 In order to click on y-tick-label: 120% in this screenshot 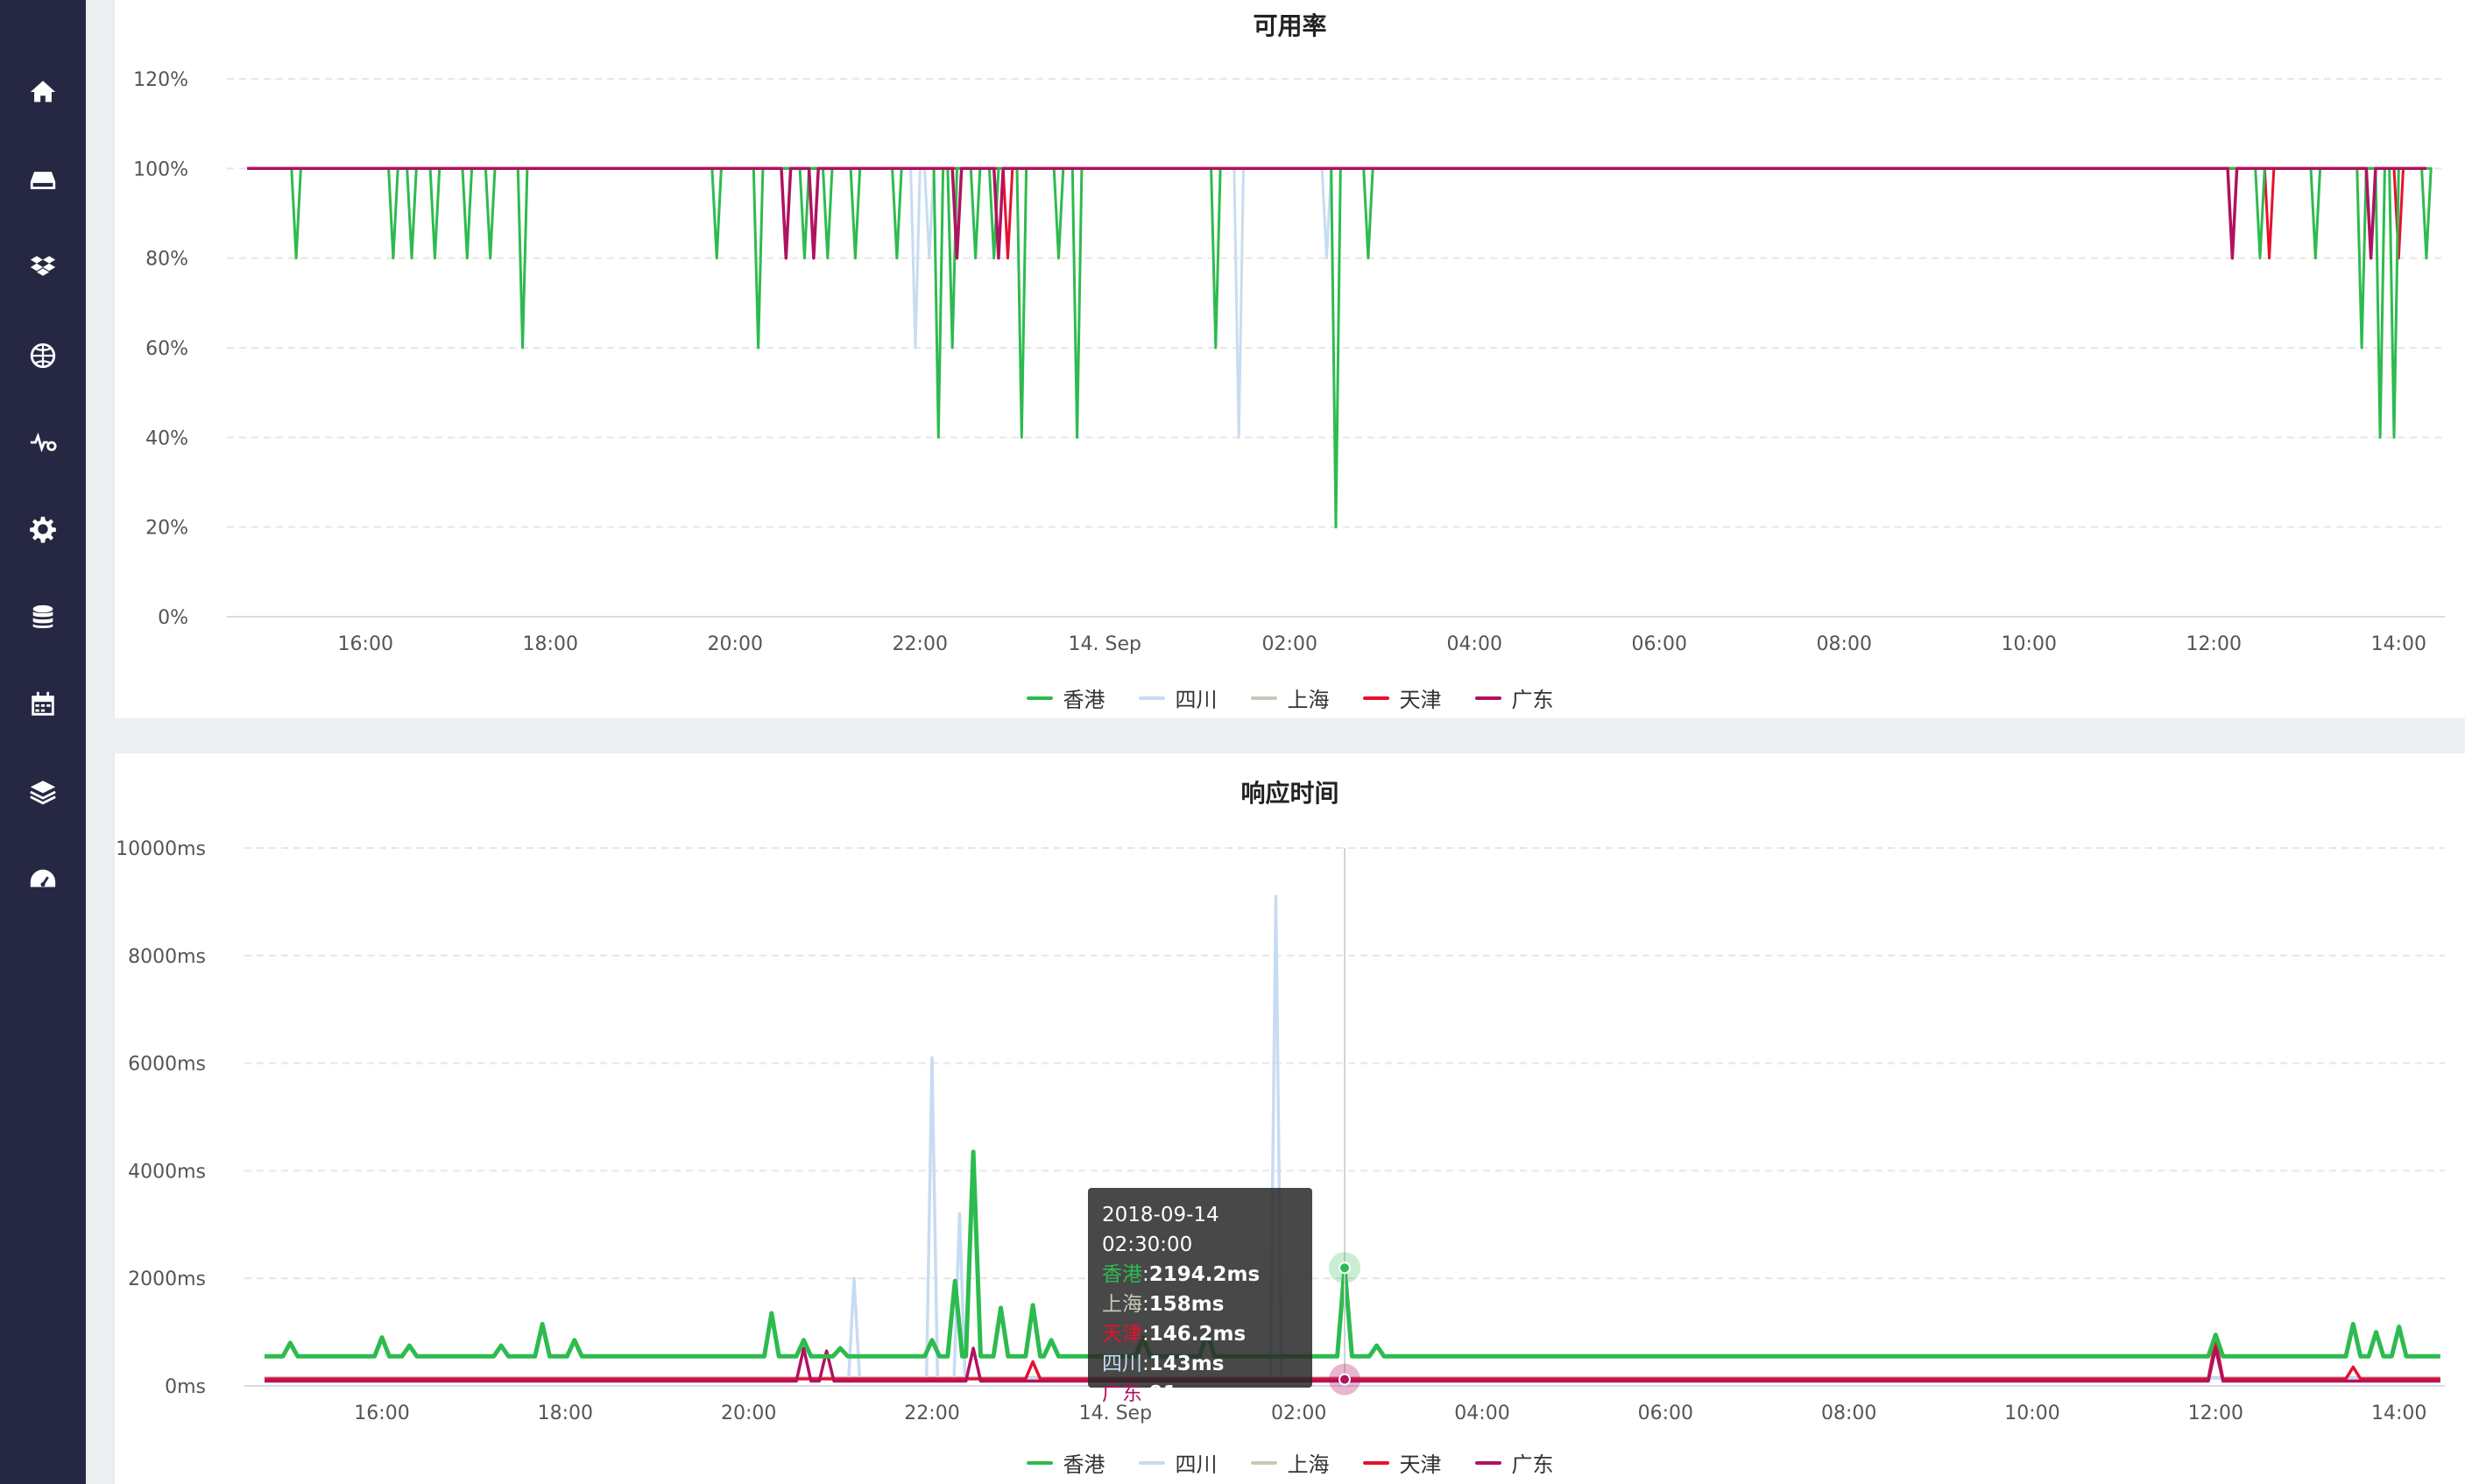, I will do `click(160, 80)`.